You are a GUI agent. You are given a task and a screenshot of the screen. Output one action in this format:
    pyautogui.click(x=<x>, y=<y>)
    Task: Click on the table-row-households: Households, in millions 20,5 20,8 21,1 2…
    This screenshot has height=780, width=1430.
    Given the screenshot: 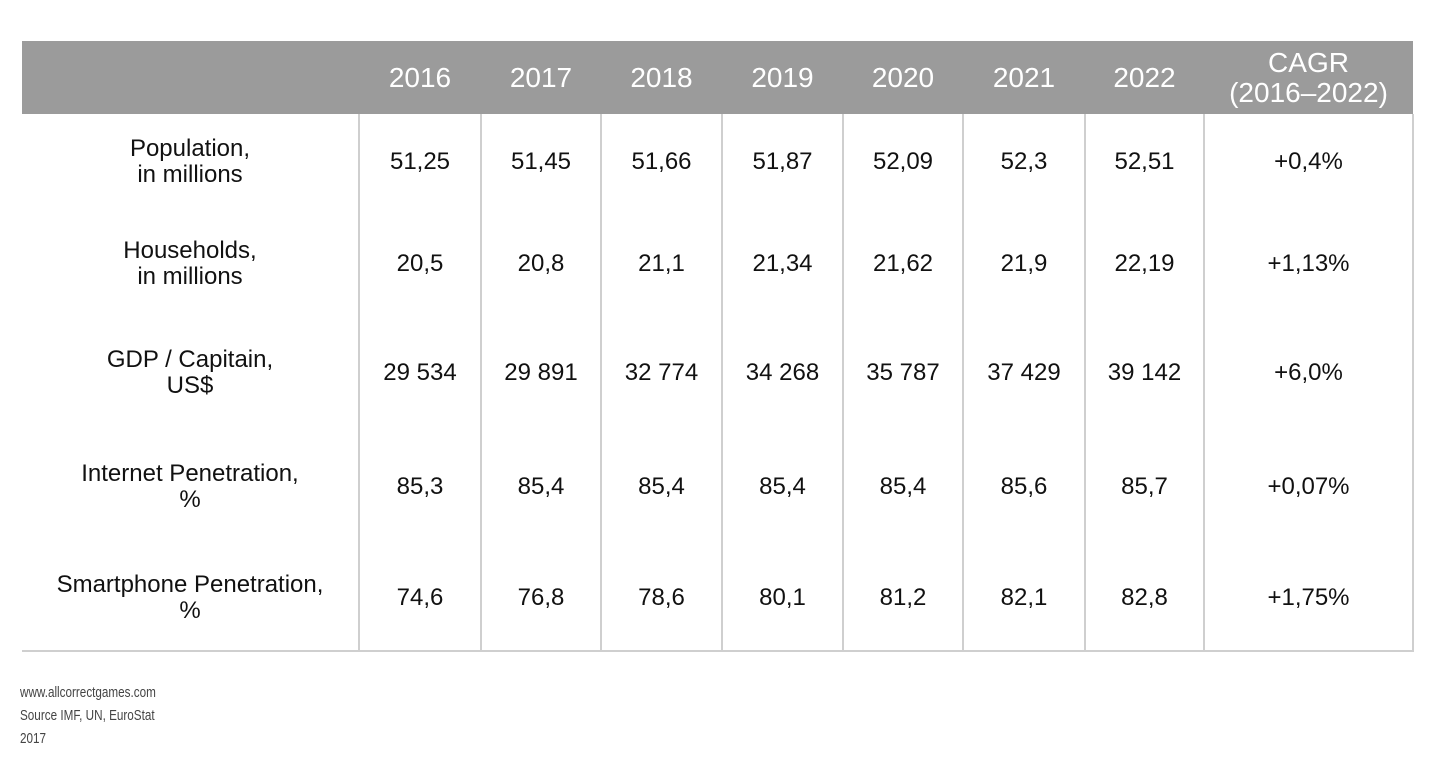 What is the action you would take?
    pyautogui.click(x=718, y=264)
    